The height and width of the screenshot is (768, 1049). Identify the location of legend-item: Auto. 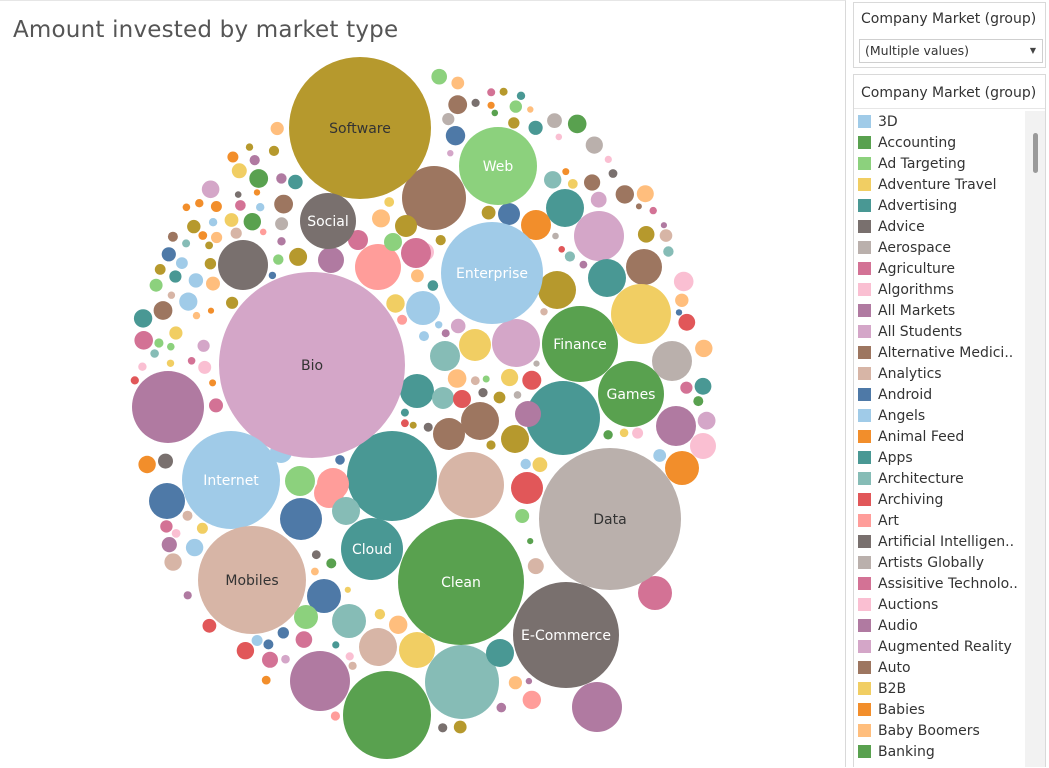
(939, 667).